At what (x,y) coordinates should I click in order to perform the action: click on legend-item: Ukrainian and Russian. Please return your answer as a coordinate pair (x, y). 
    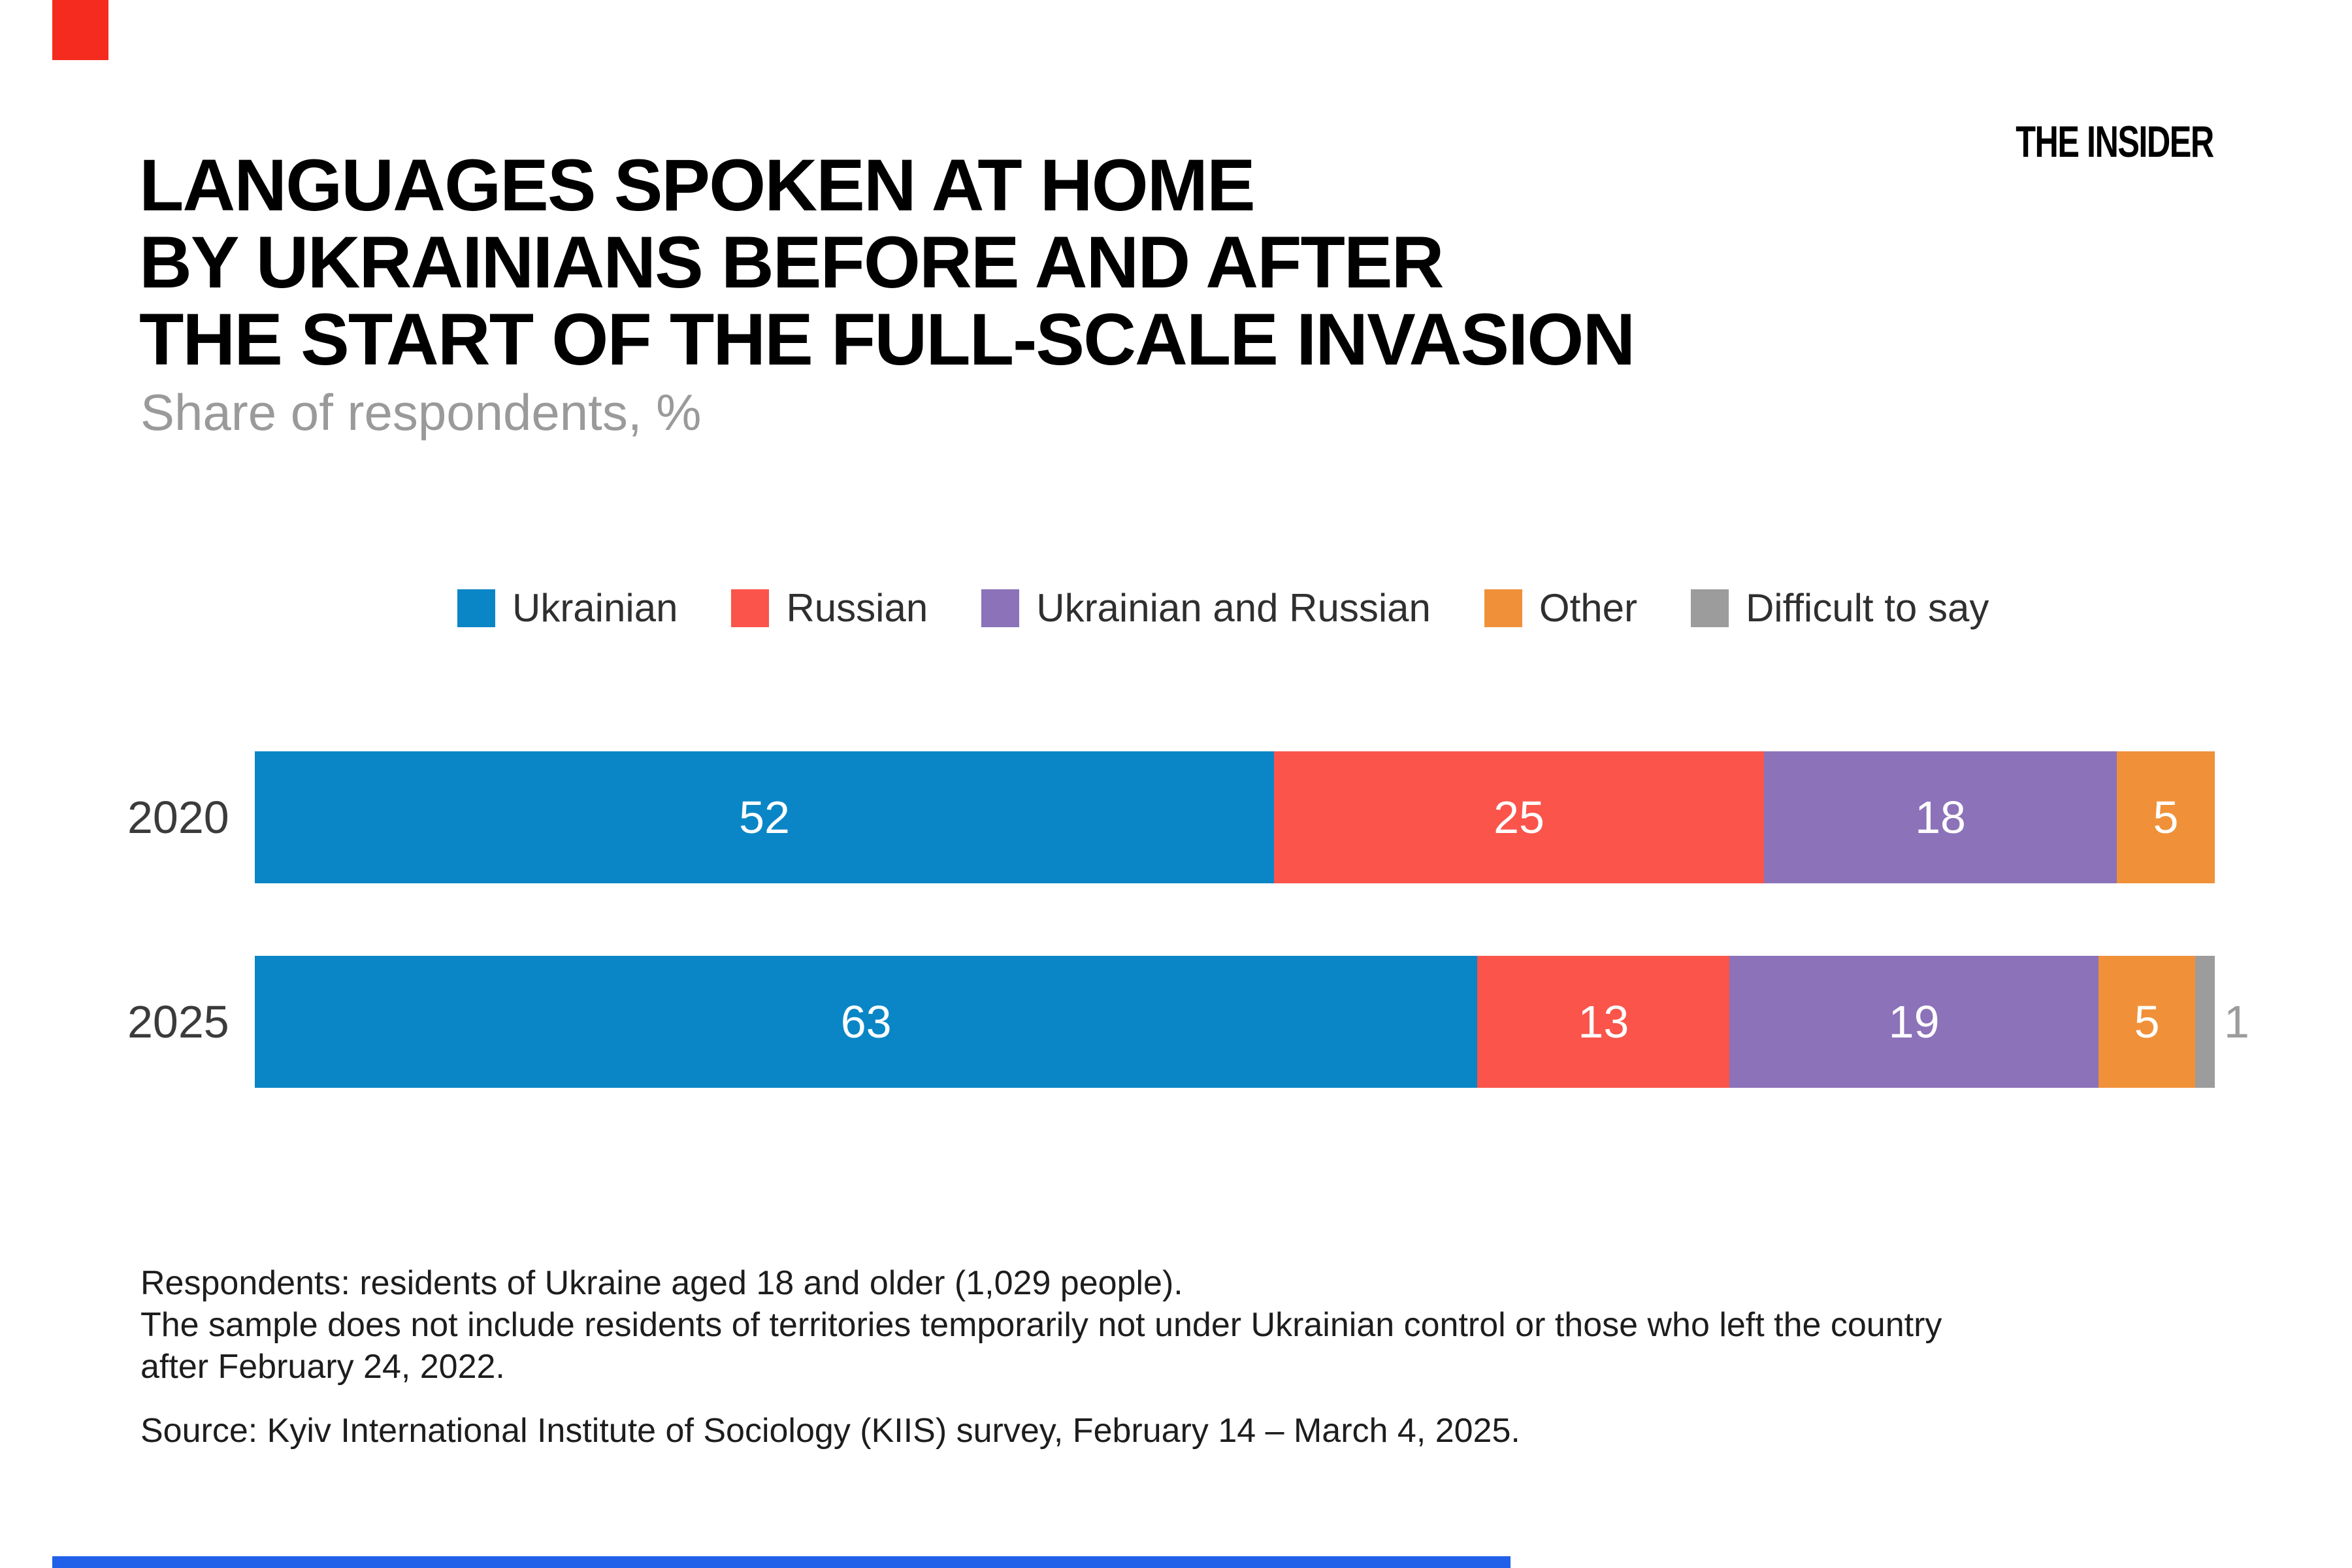
    Looking at the image, I should click on (1206, 607).